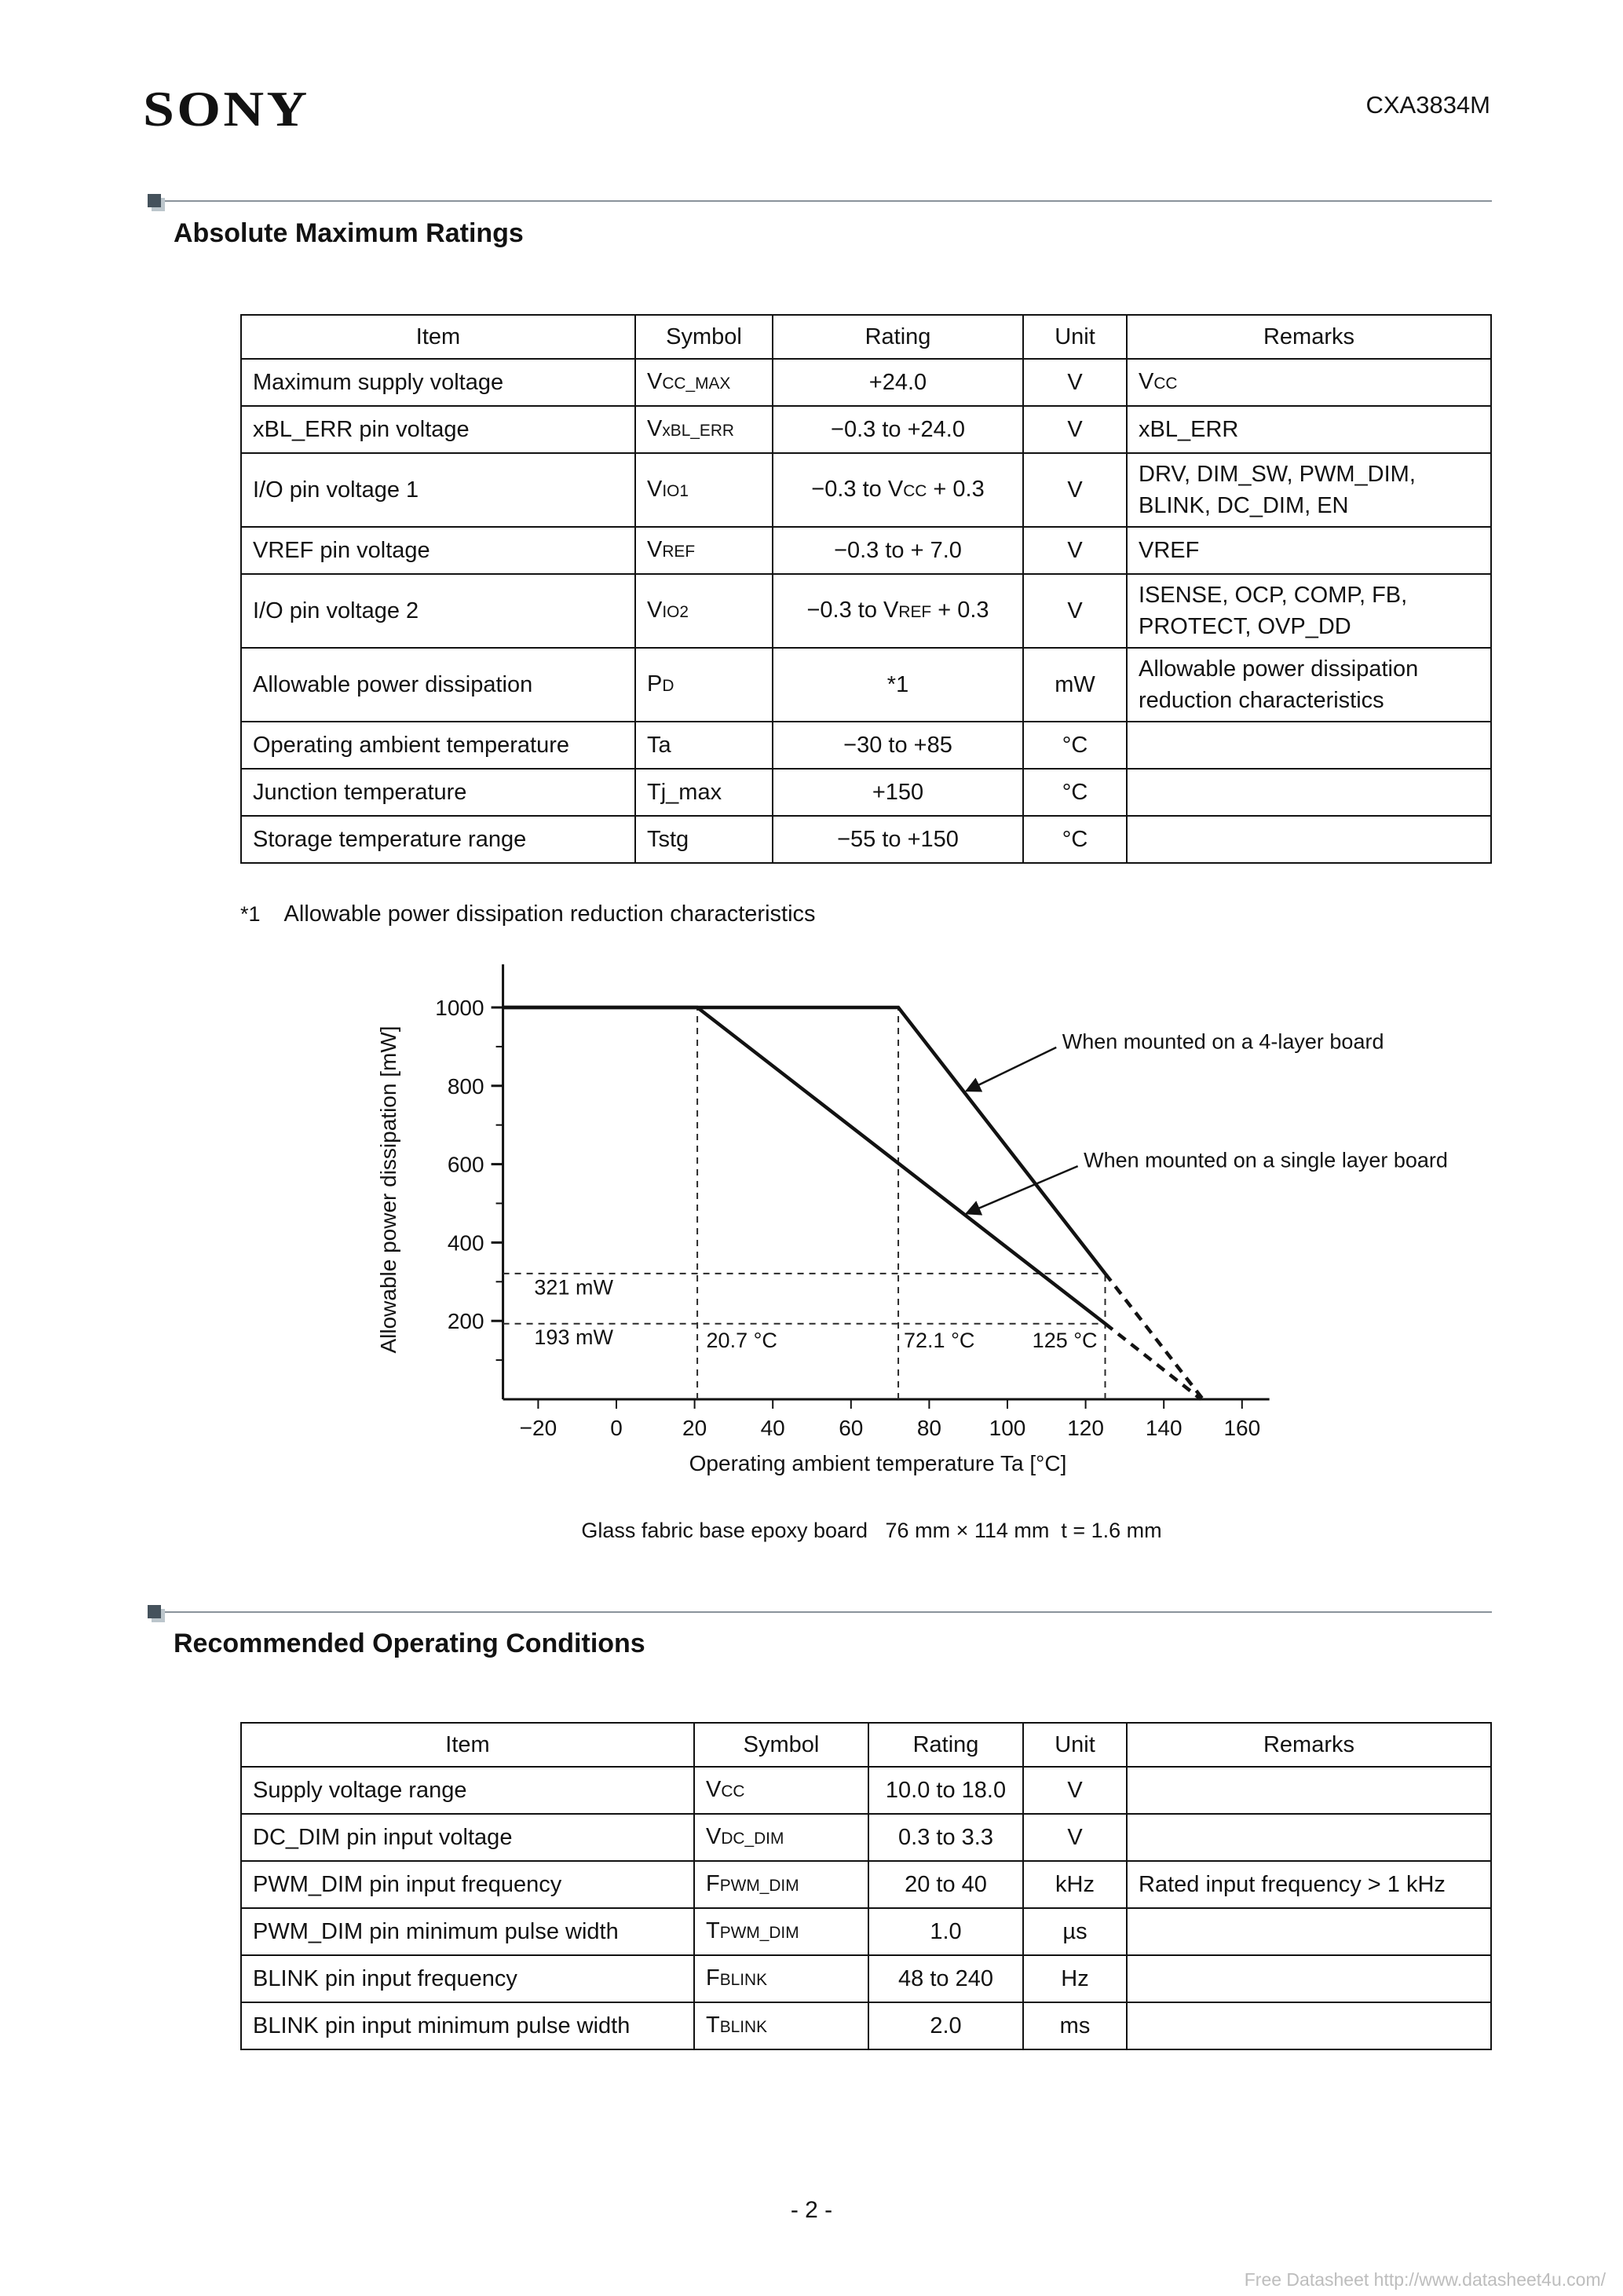  Describe the element at coordinates (898, 839) in the screenshot. I see `cell-rating: −55 to +150` at that location.